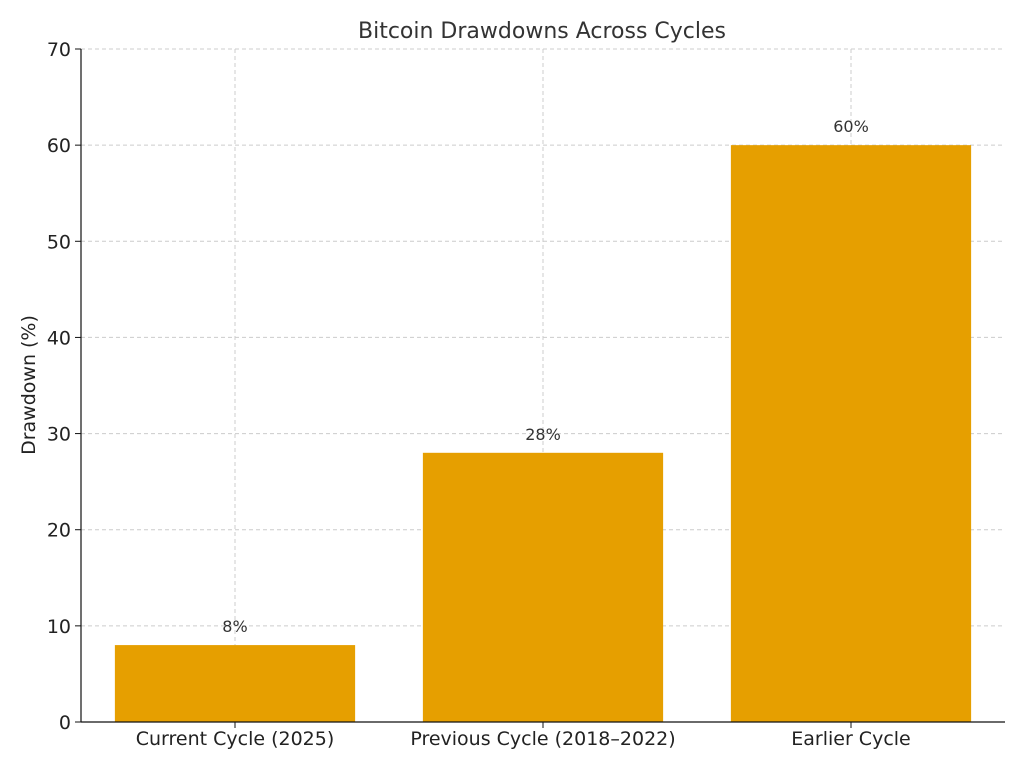 This screenshot has width=1024, height=768. I want to click on y-tick-label: 40, so click(59, 338).